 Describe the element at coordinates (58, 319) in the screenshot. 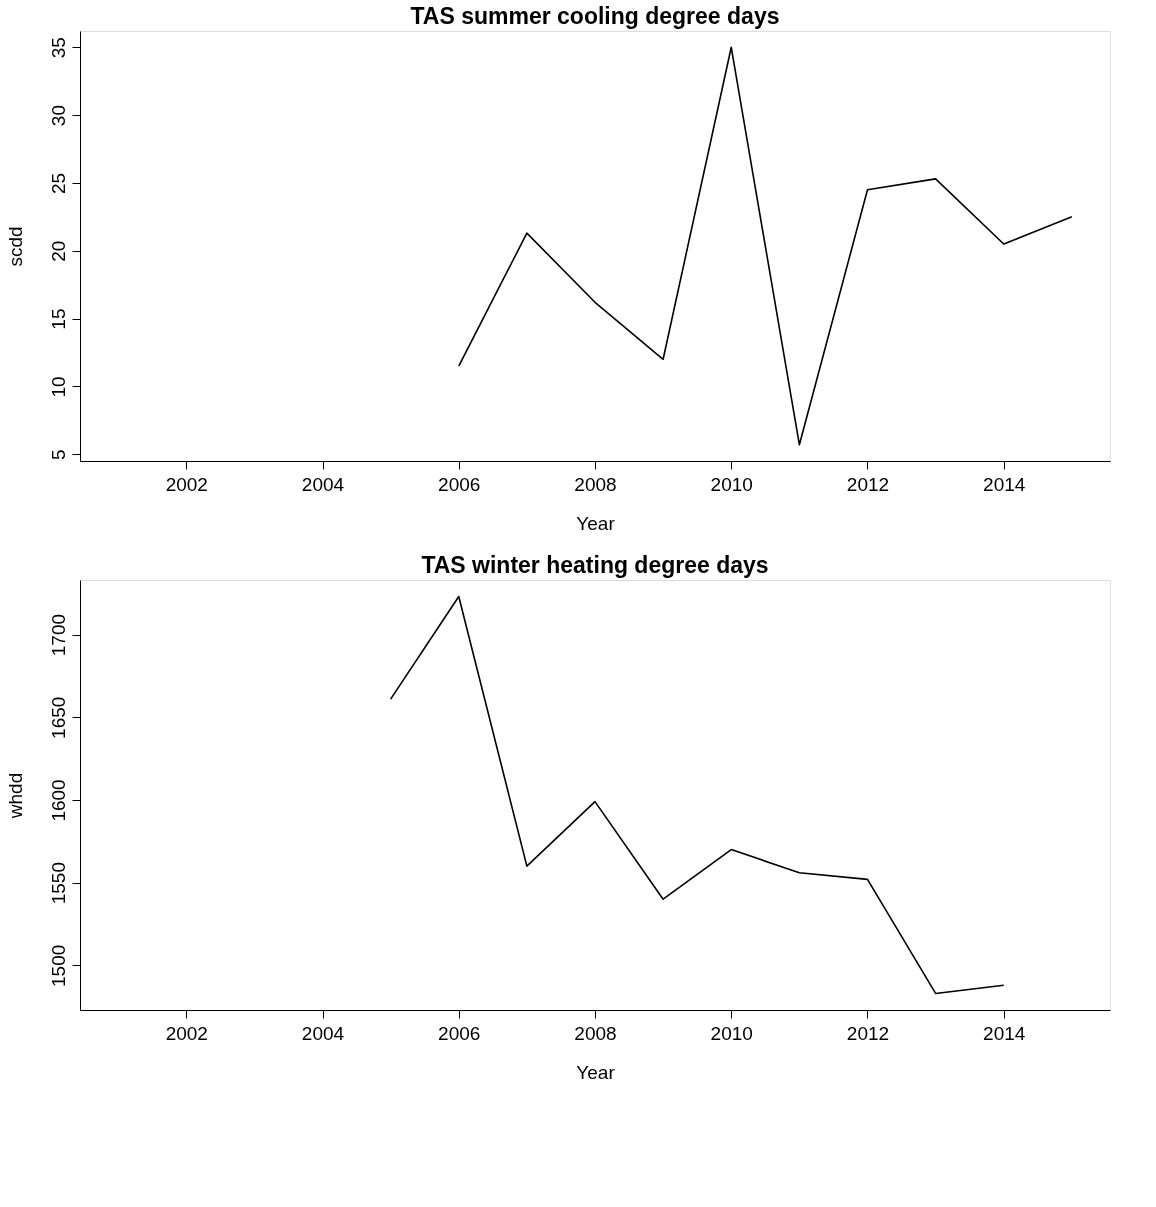

I see `y-tick-label: 15` at that location.